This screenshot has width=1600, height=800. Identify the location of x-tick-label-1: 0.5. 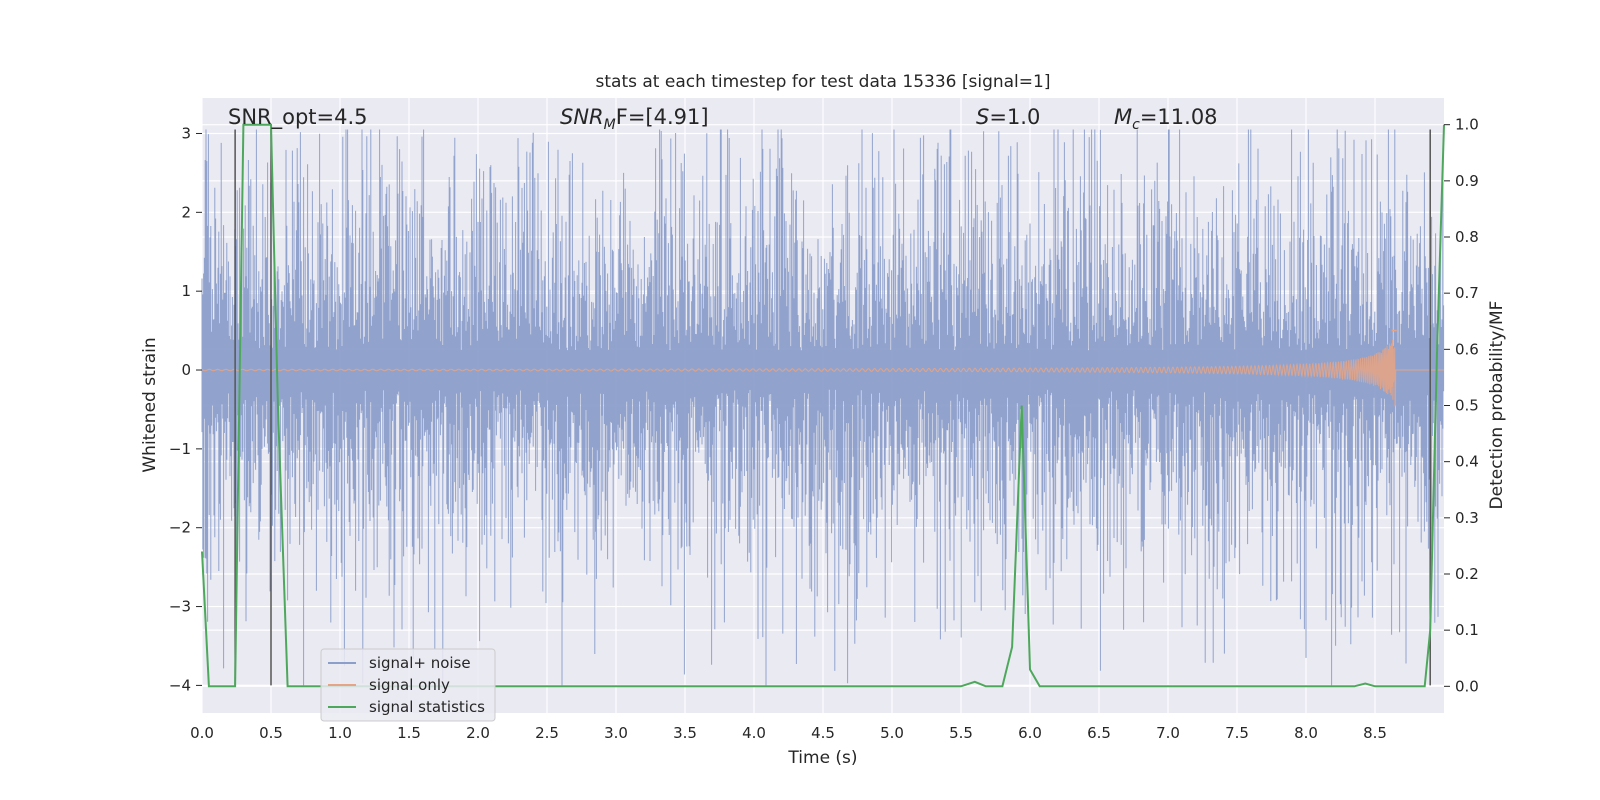
(271, 733).